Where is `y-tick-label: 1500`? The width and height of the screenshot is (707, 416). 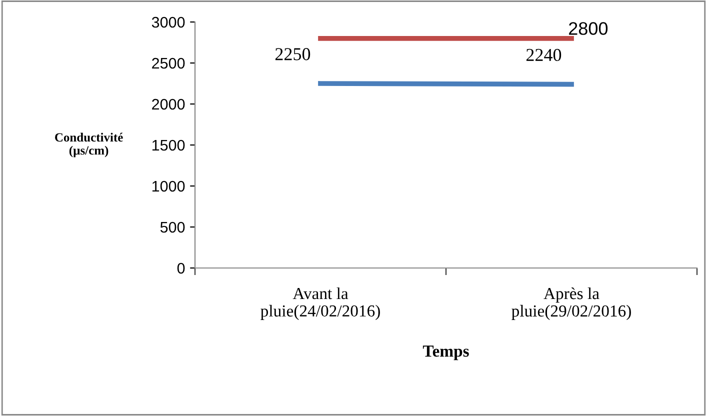
y-tick-label: 1500 is located at coordinates (168, 145).